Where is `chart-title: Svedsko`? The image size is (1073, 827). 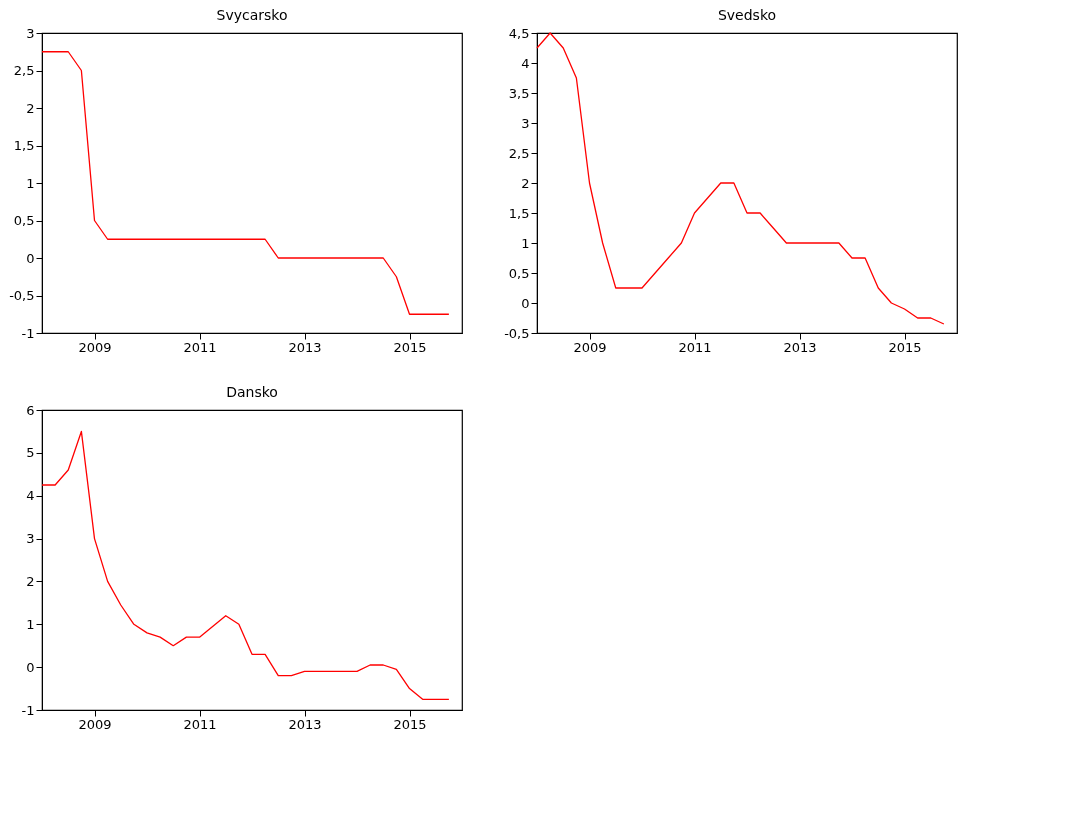
chart-title: Svedsko is located at coordinates (747, 15).